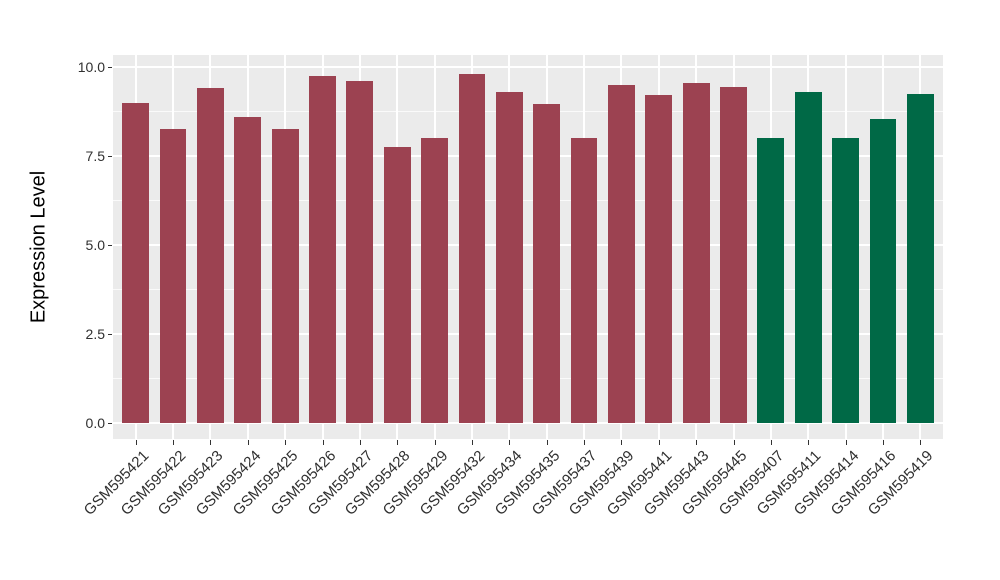  I want to click on bar-GSM595424, so click(248, 269).